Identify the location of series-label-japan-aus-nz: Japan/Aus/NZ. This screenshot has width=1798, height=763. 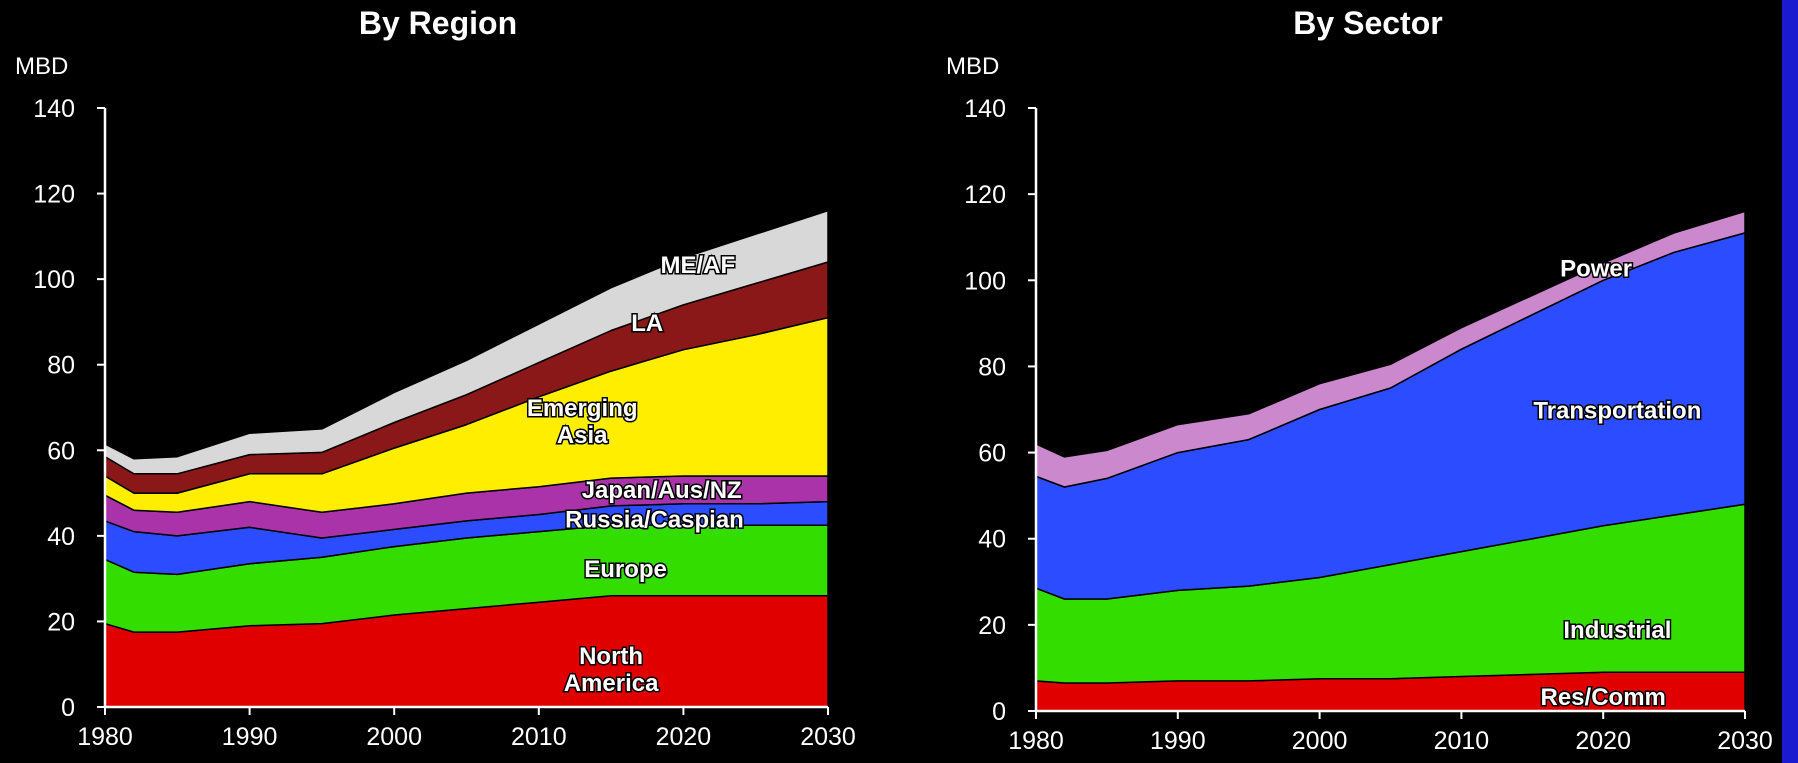
(662, 490).